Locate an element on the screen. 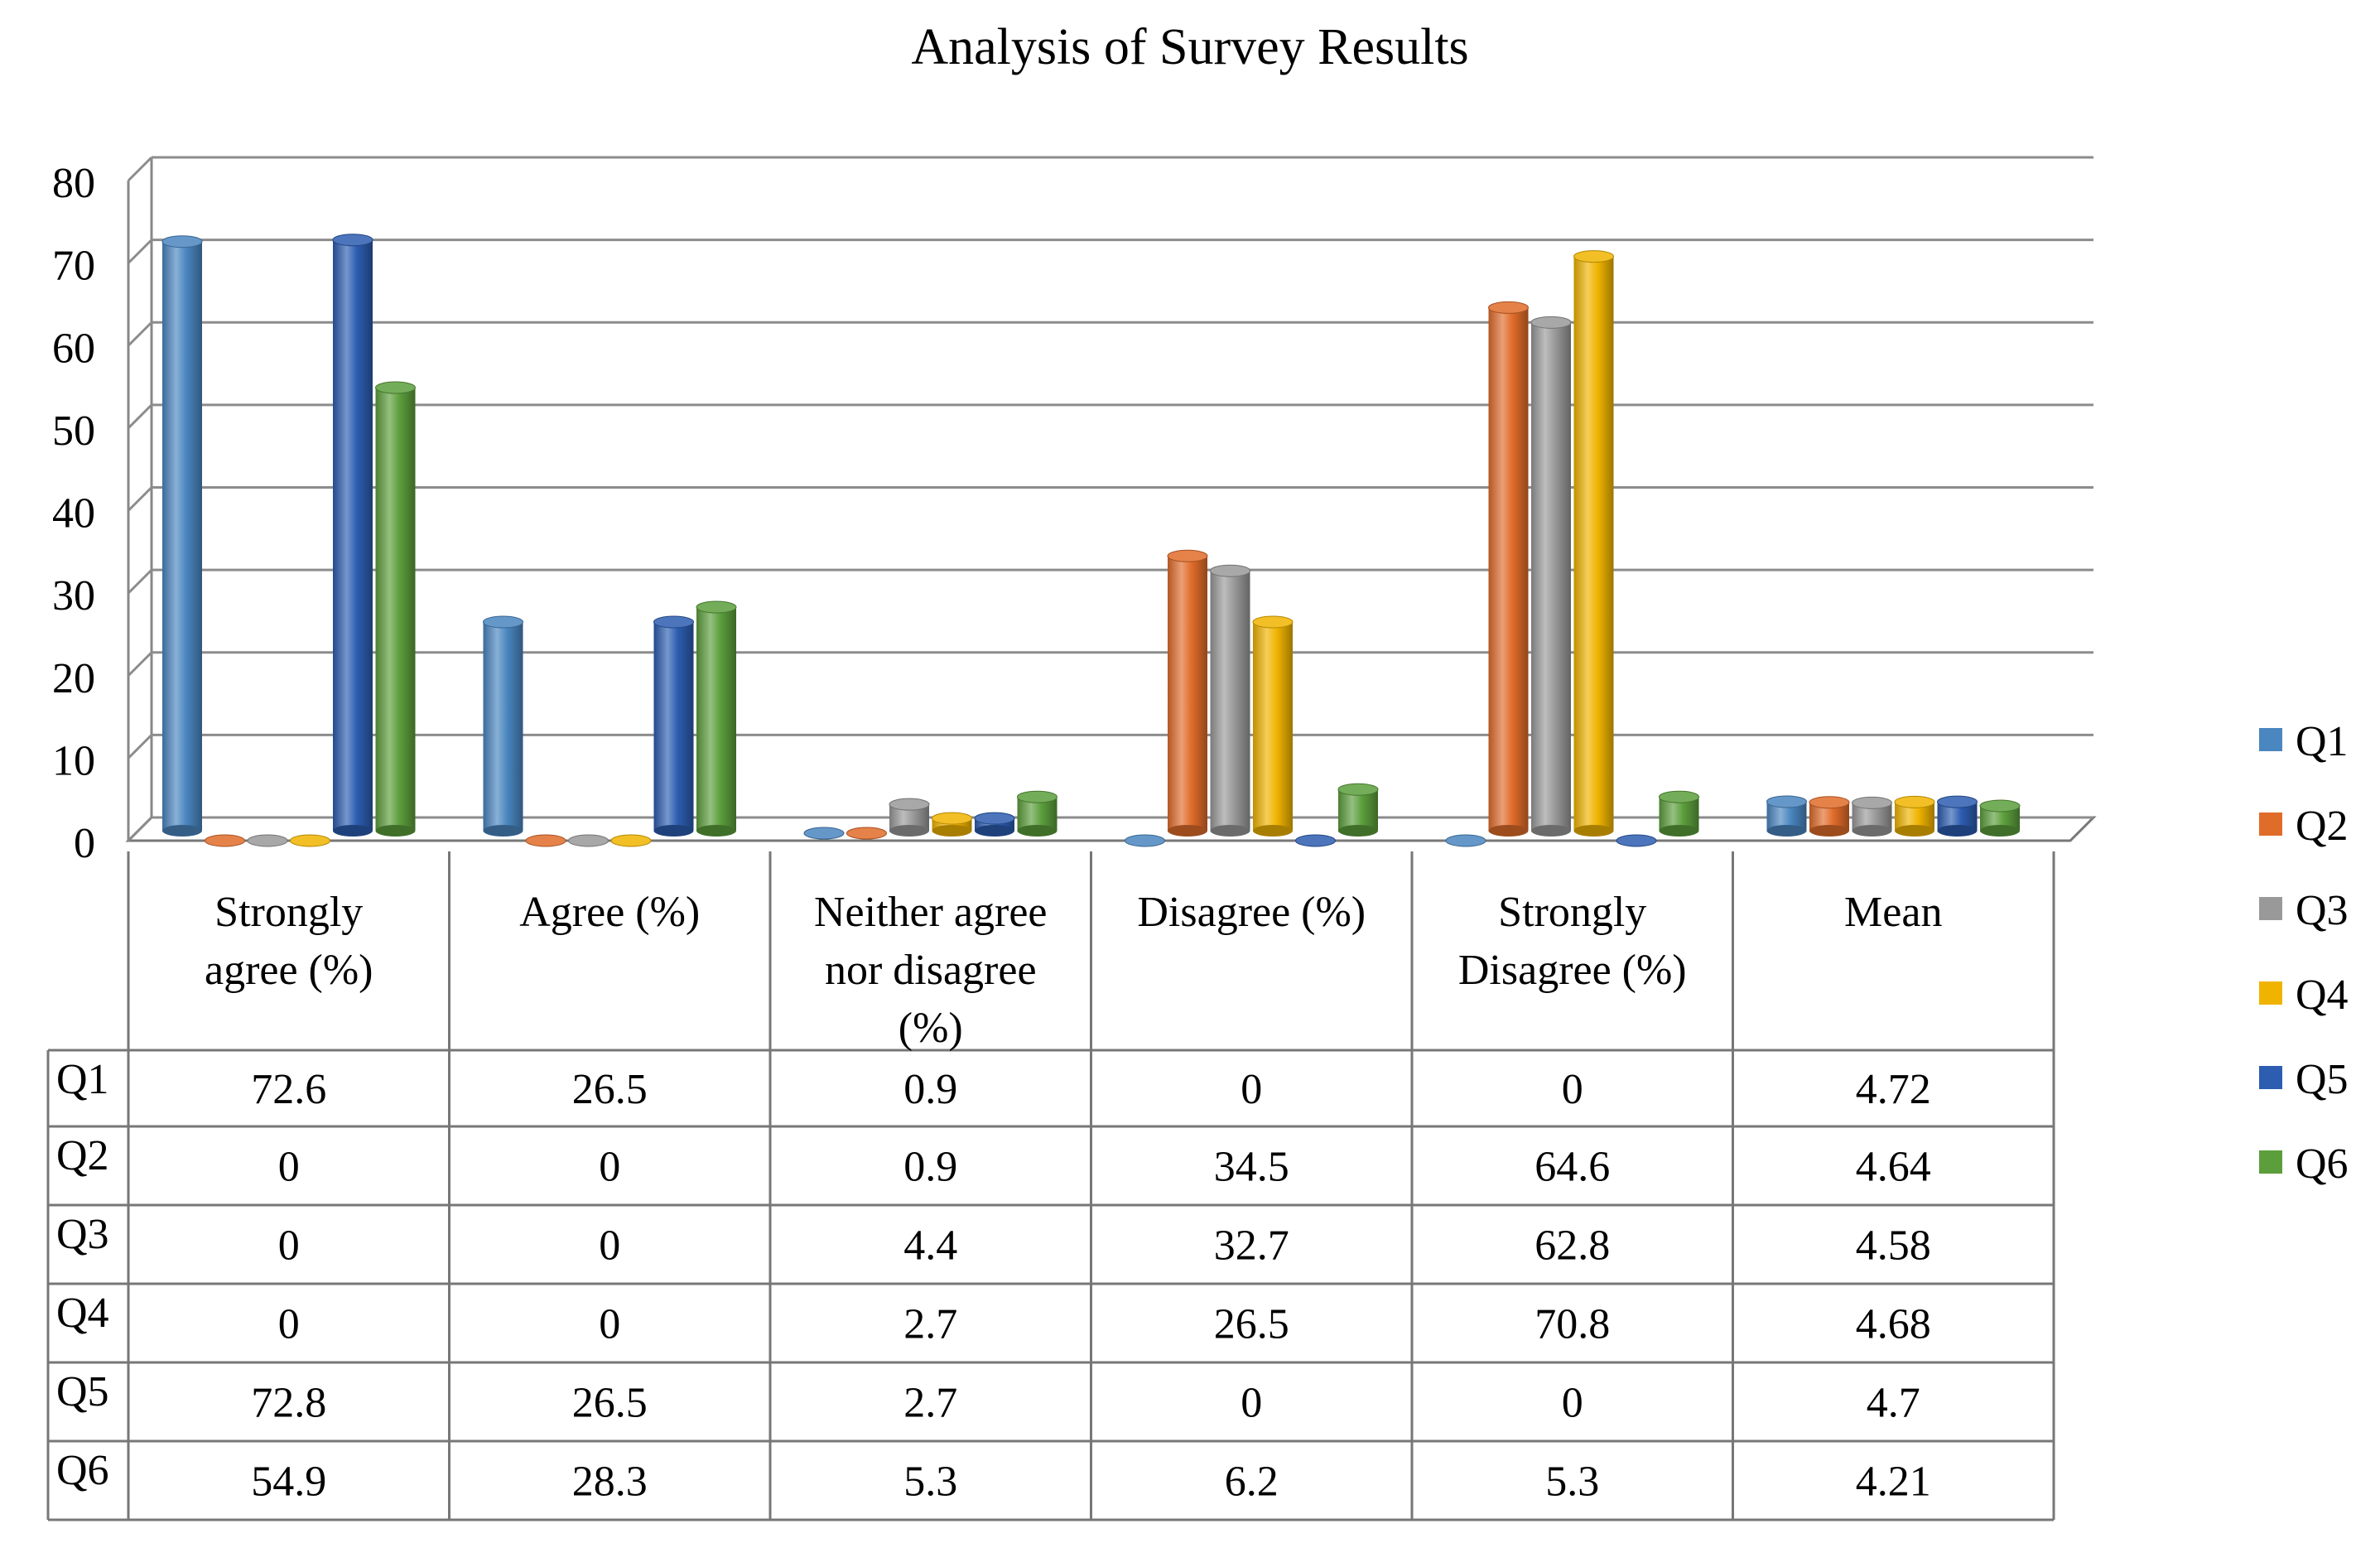 This screenshot has height=1543, width=2380. legend-swatch-q1 is located at coordinates (2270, 739).